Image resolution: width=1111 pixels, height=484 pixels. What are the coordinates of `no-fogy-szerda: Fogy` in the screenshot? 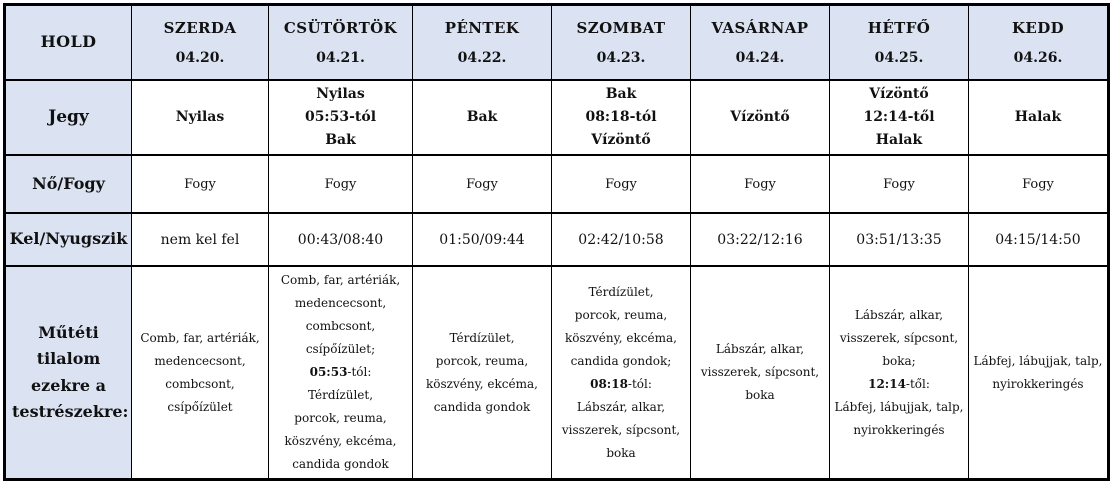 It's located at (200, 184).